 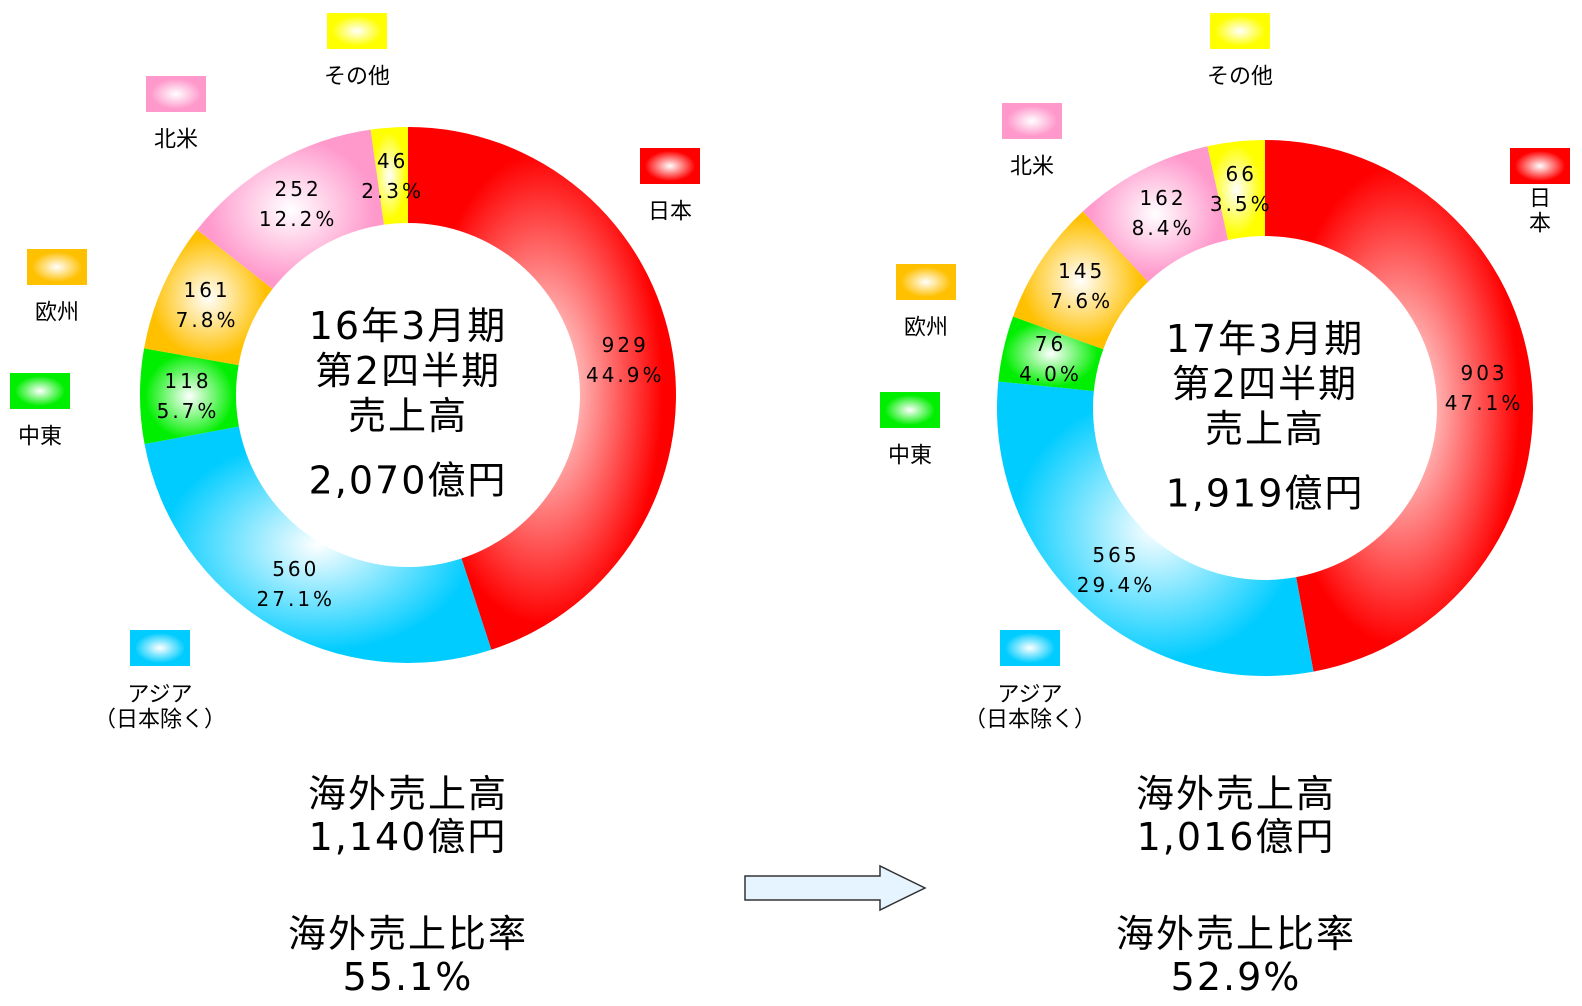 I want to click on data-label: 66, so click(x=1241, y=174).